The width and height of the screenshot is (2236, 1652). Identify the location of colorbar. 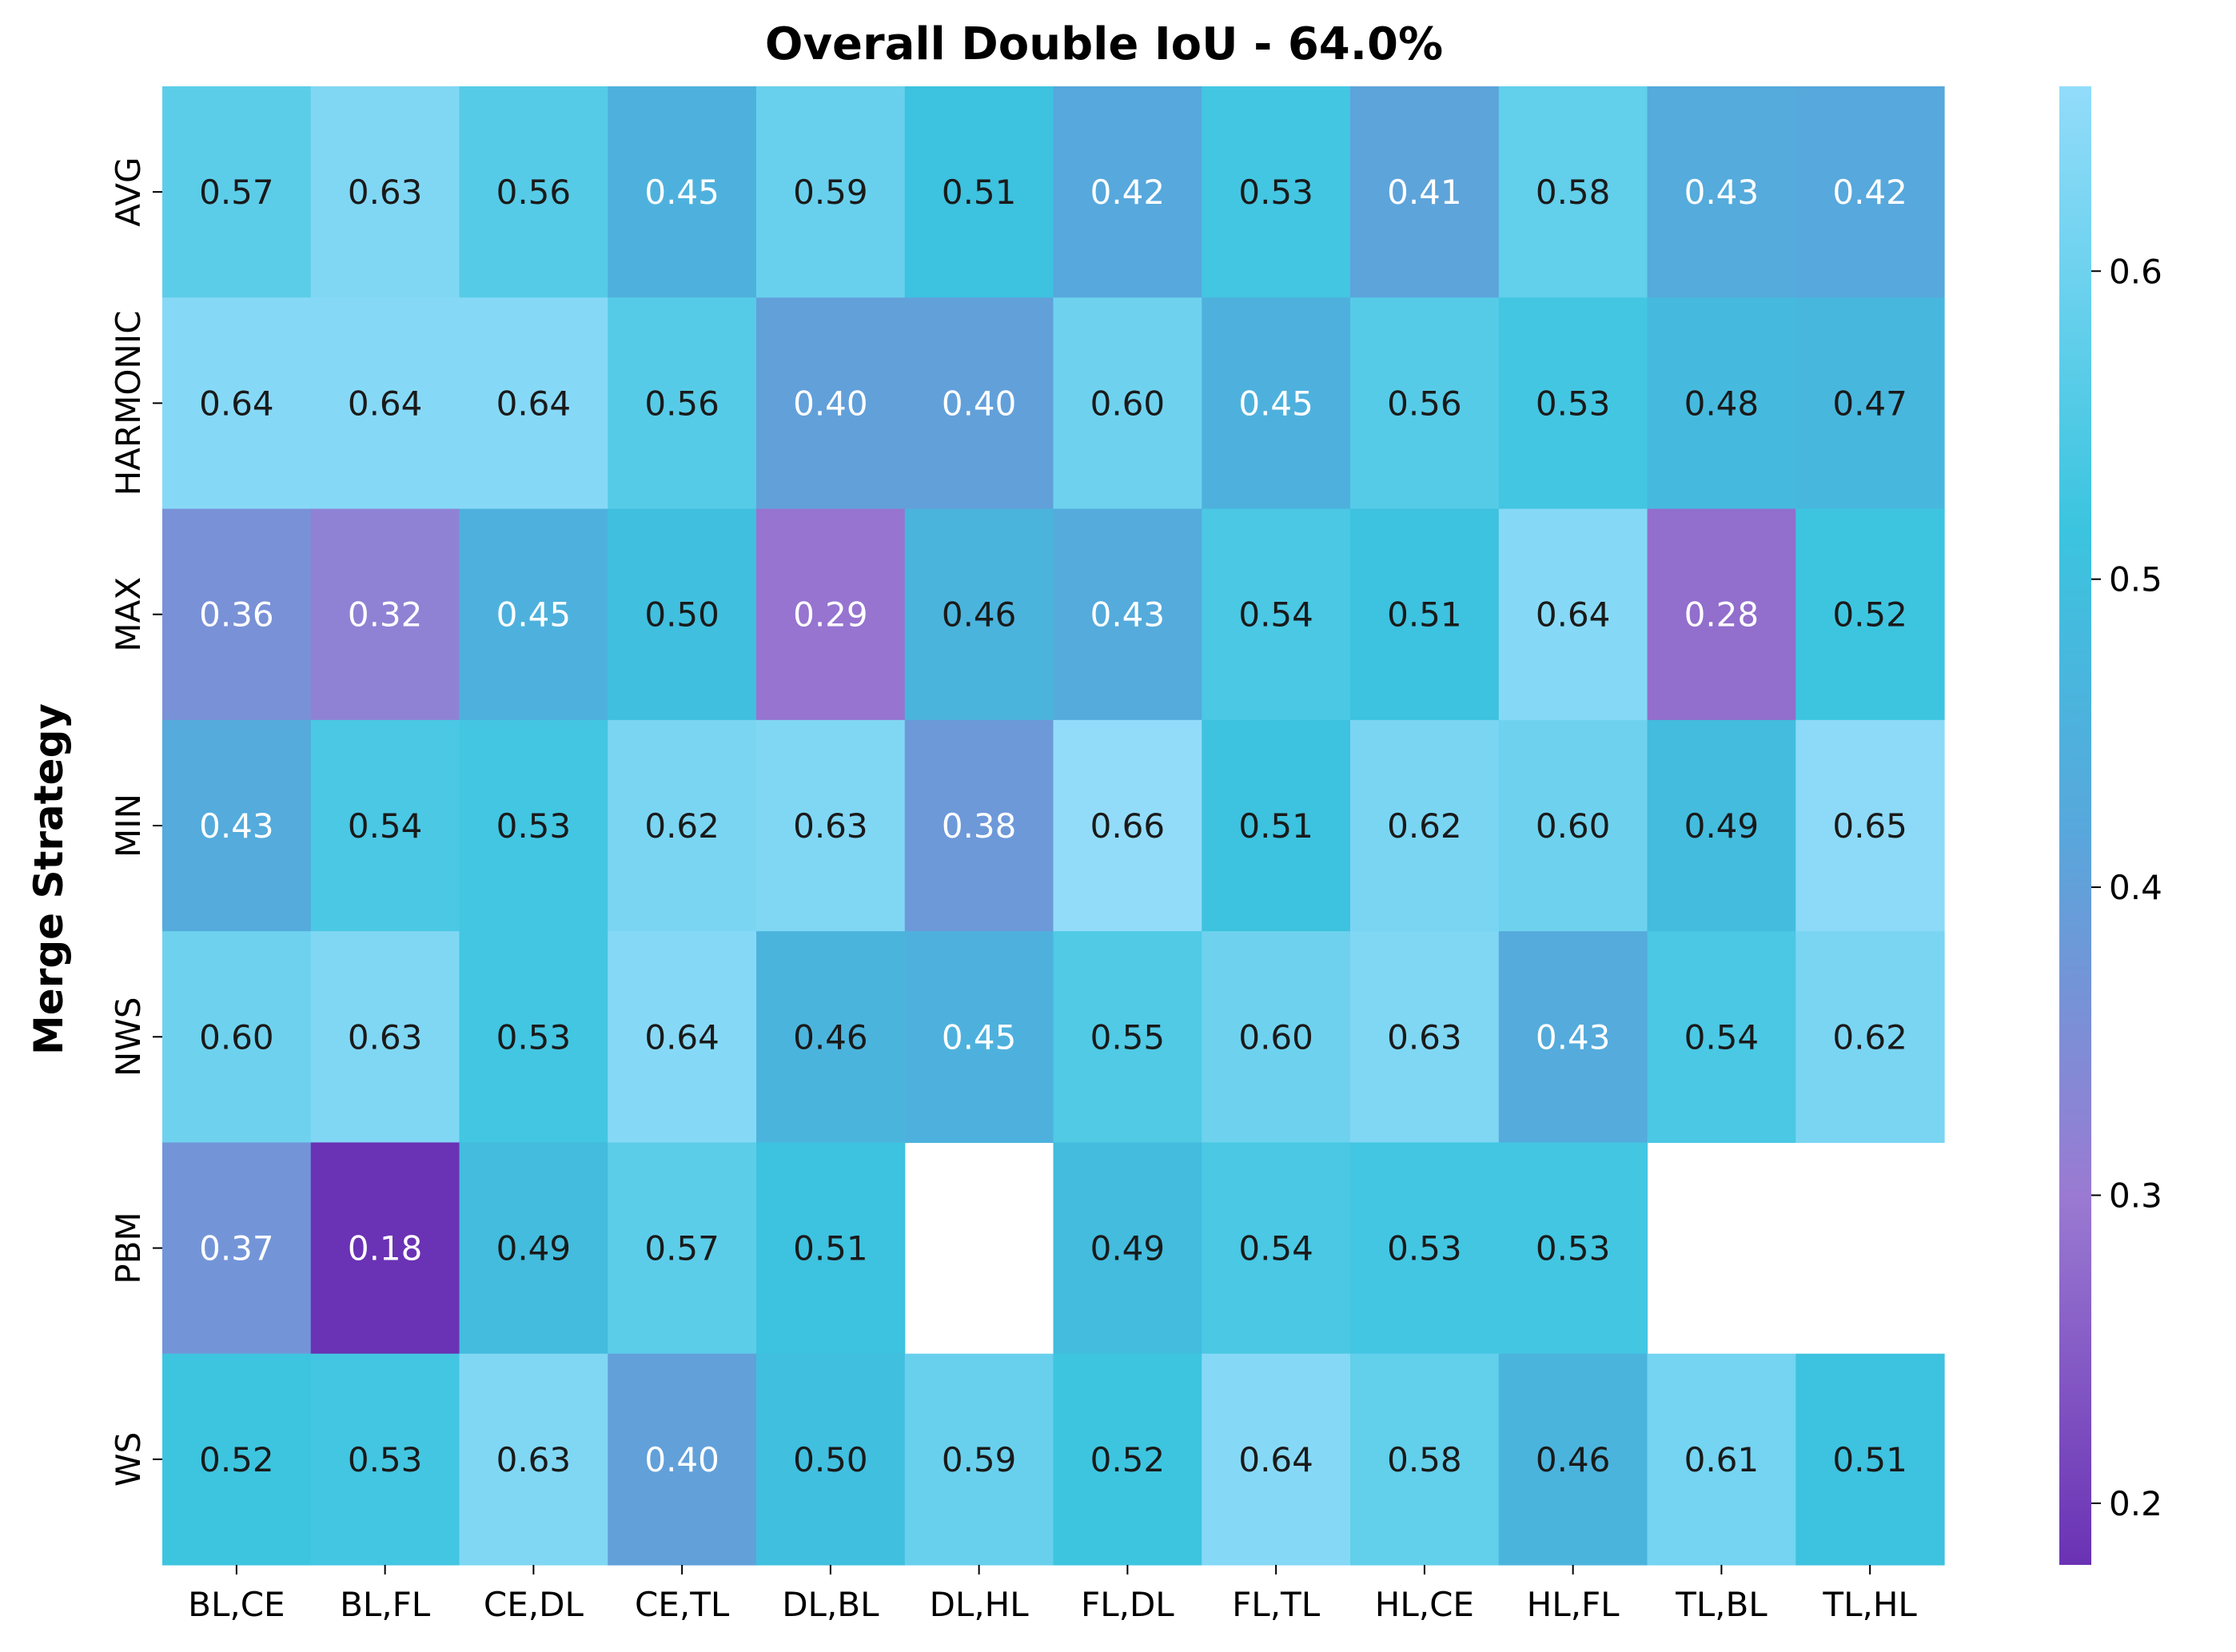
(2075, 825).